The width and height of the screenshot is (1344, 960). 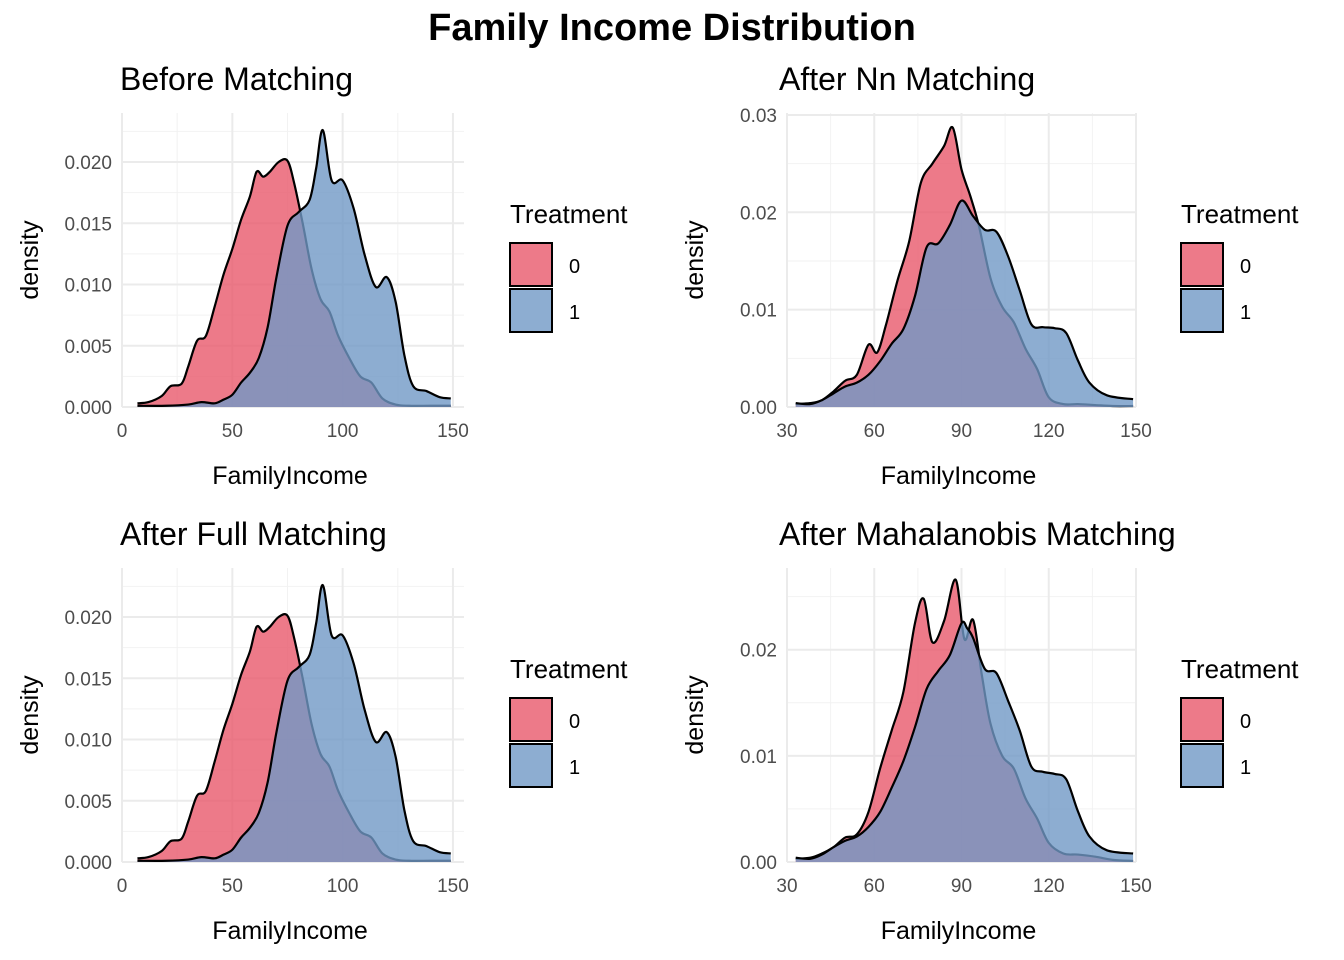 What do you see at coordinates (758, 116) in the screenshot?
I see `y-tick-label: 0.03` at bounding box center [758, 116].